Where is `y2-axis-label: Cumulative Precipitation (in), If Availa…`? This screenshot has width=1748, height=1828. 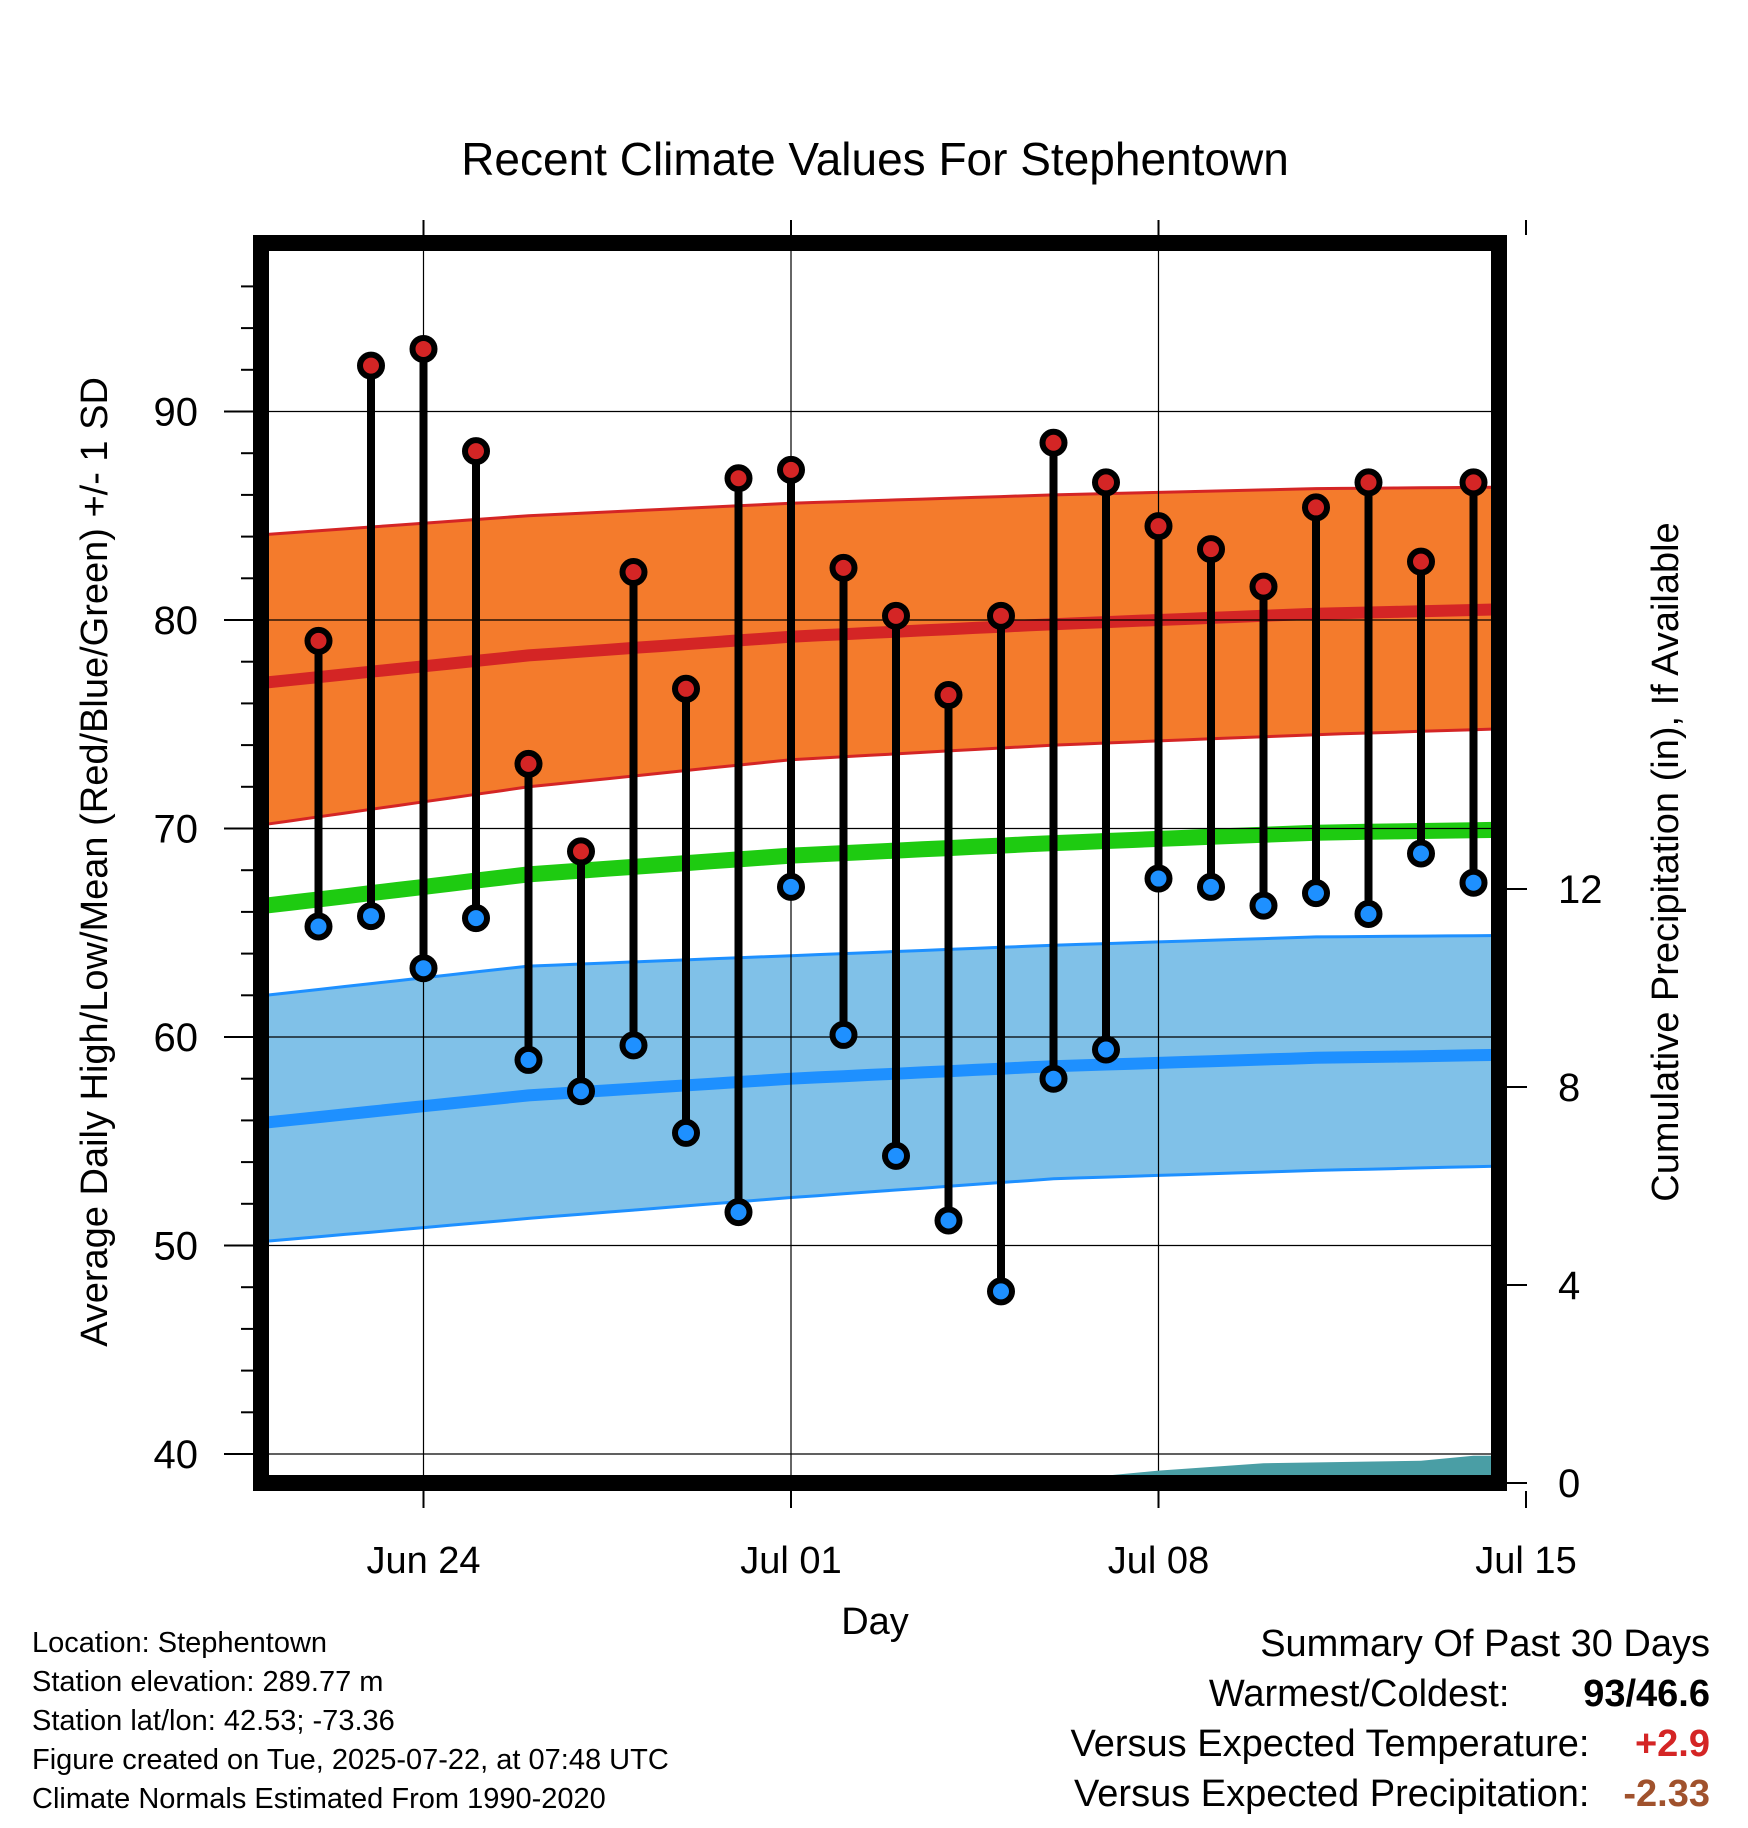
y2-axis-label: Cumulative Precipitation (in), If Availa… is located at coordinates (1666, 861).